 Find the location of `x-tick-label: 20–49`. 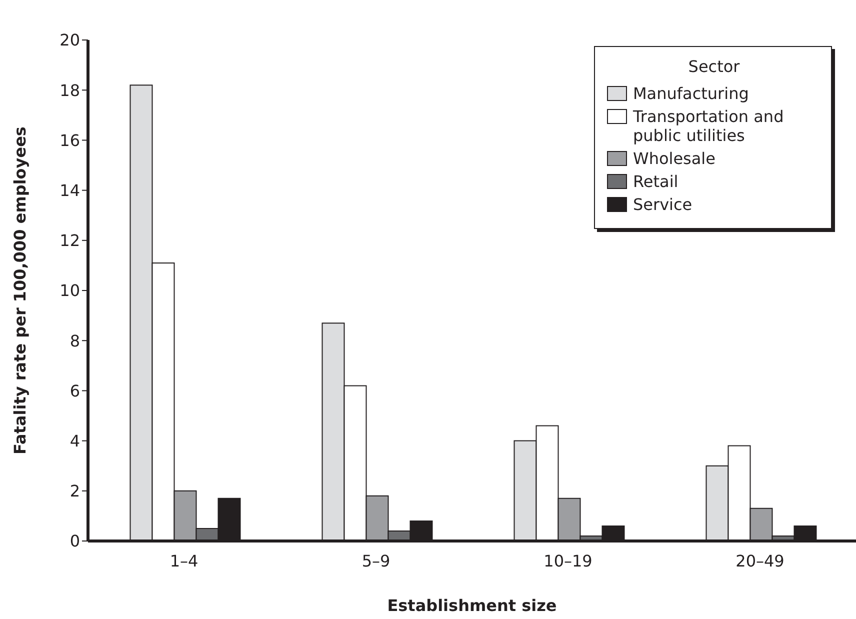

x-tick-label: 20–49 is located at coordinates (760, 560).